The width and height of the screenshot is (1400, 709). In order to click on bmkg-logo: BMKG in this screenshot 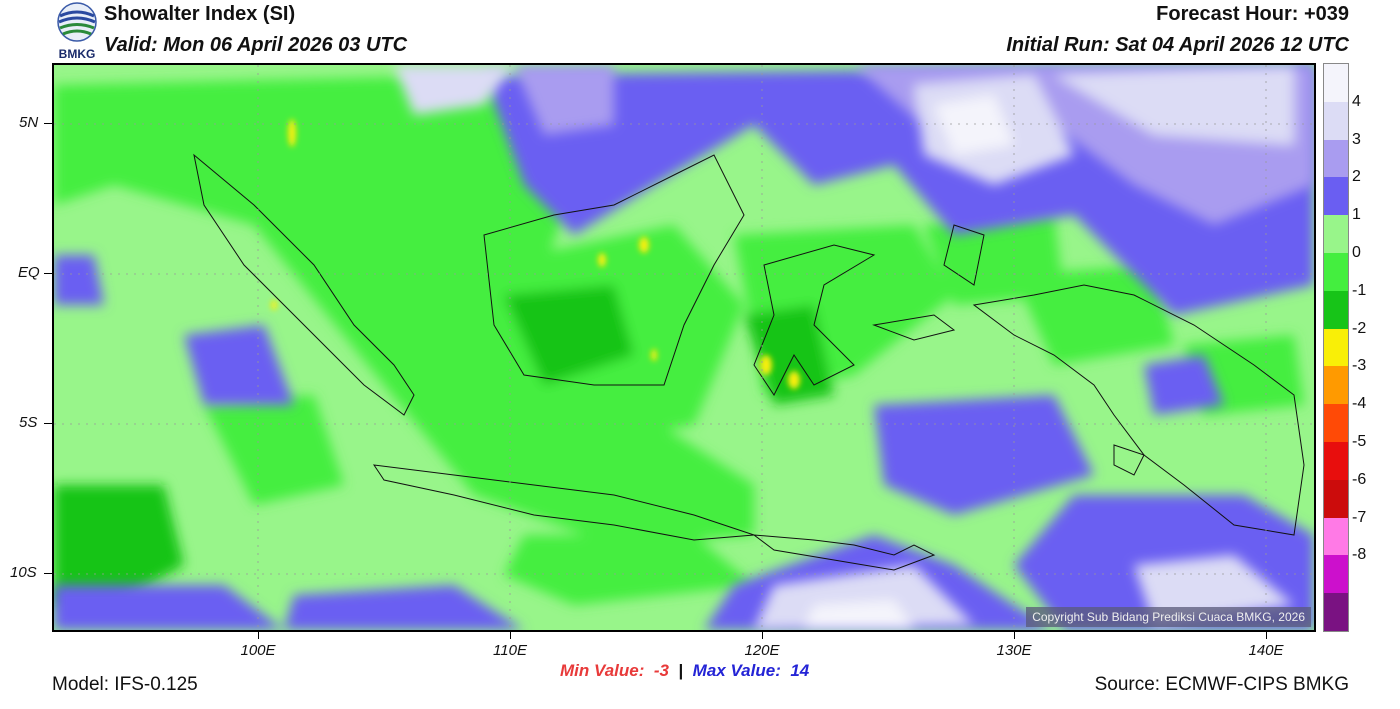, I will do `click(77, 32)`.